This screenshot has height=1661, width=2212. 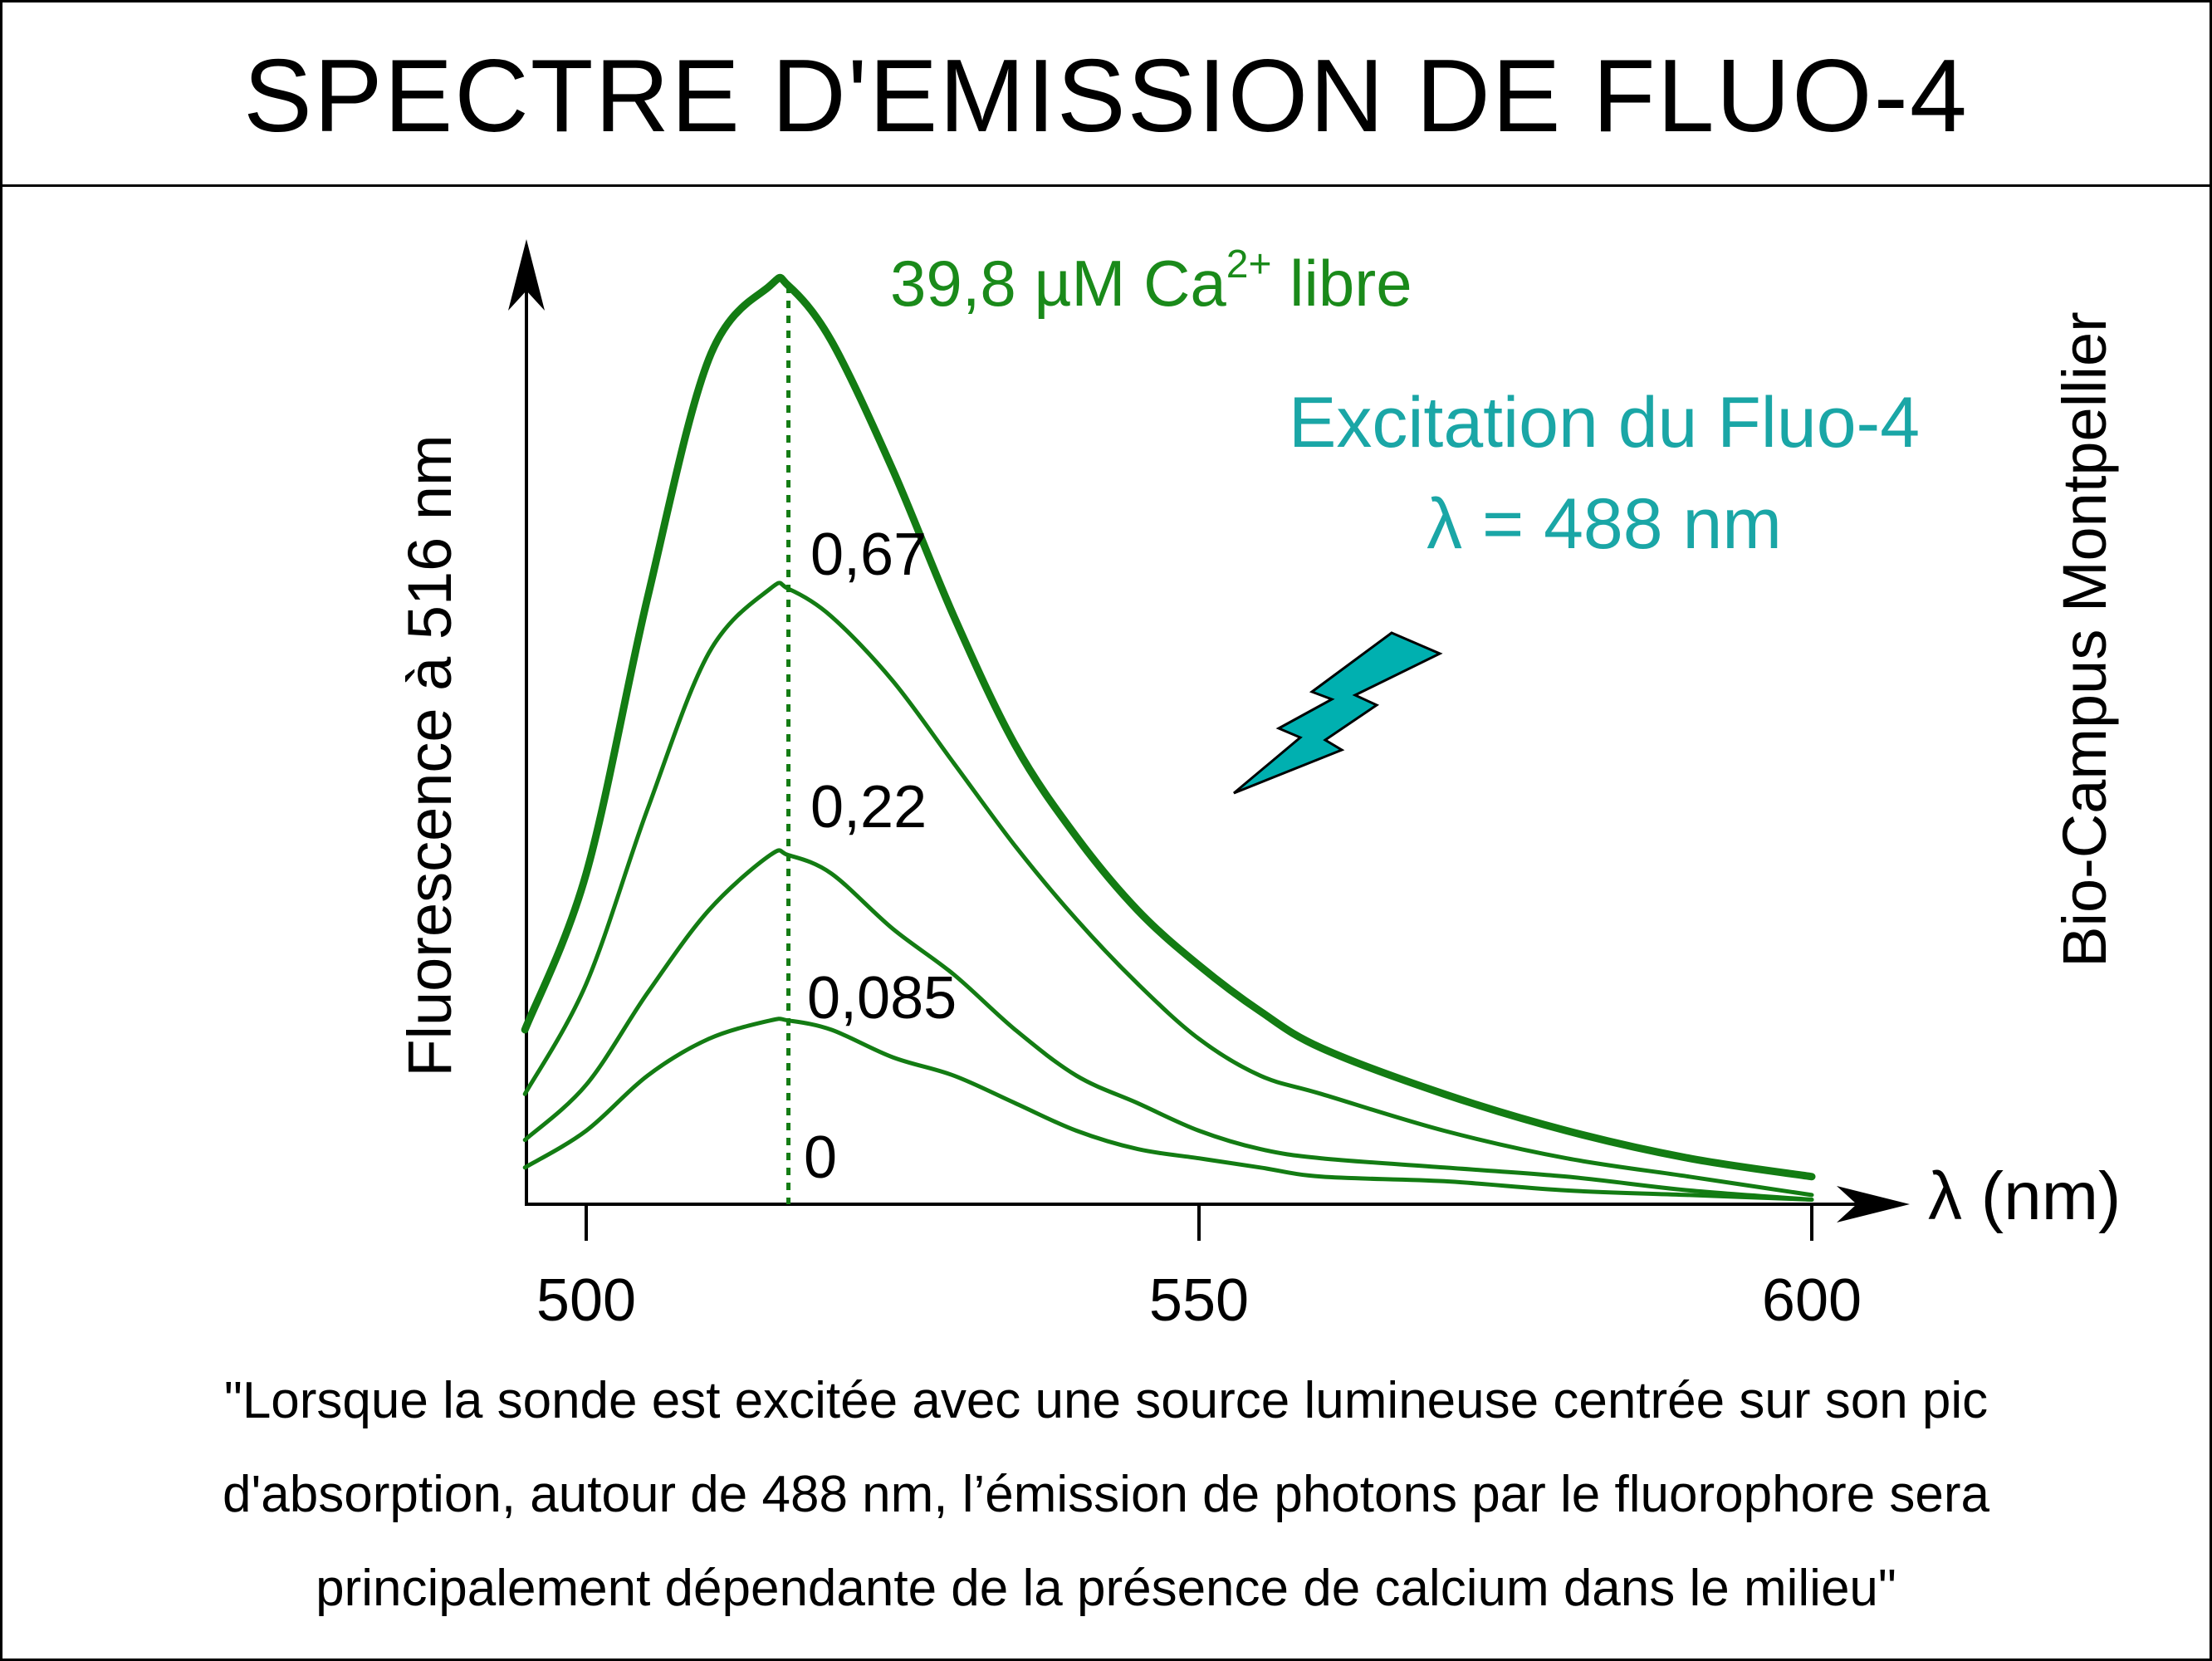 I want to click on y-axis-arrow, so click(x=526, y=275).